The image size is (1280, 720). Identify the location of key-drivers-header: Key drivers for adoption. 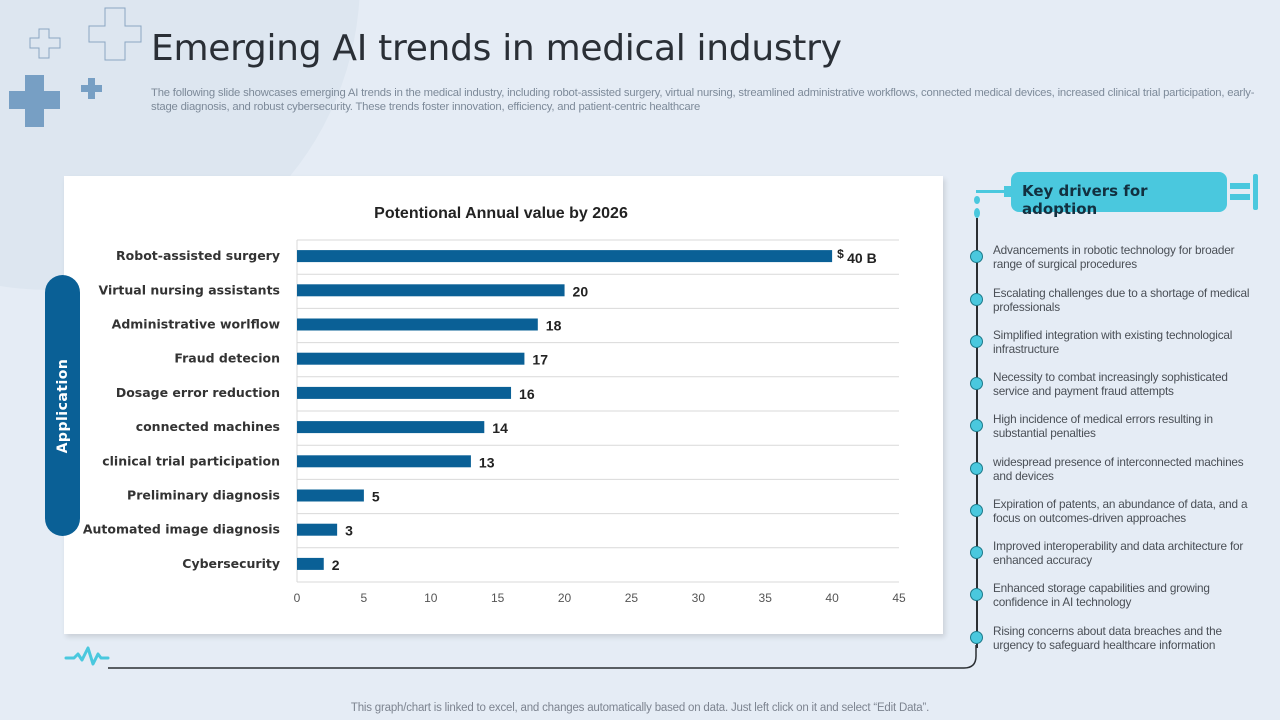
(1119, 195).